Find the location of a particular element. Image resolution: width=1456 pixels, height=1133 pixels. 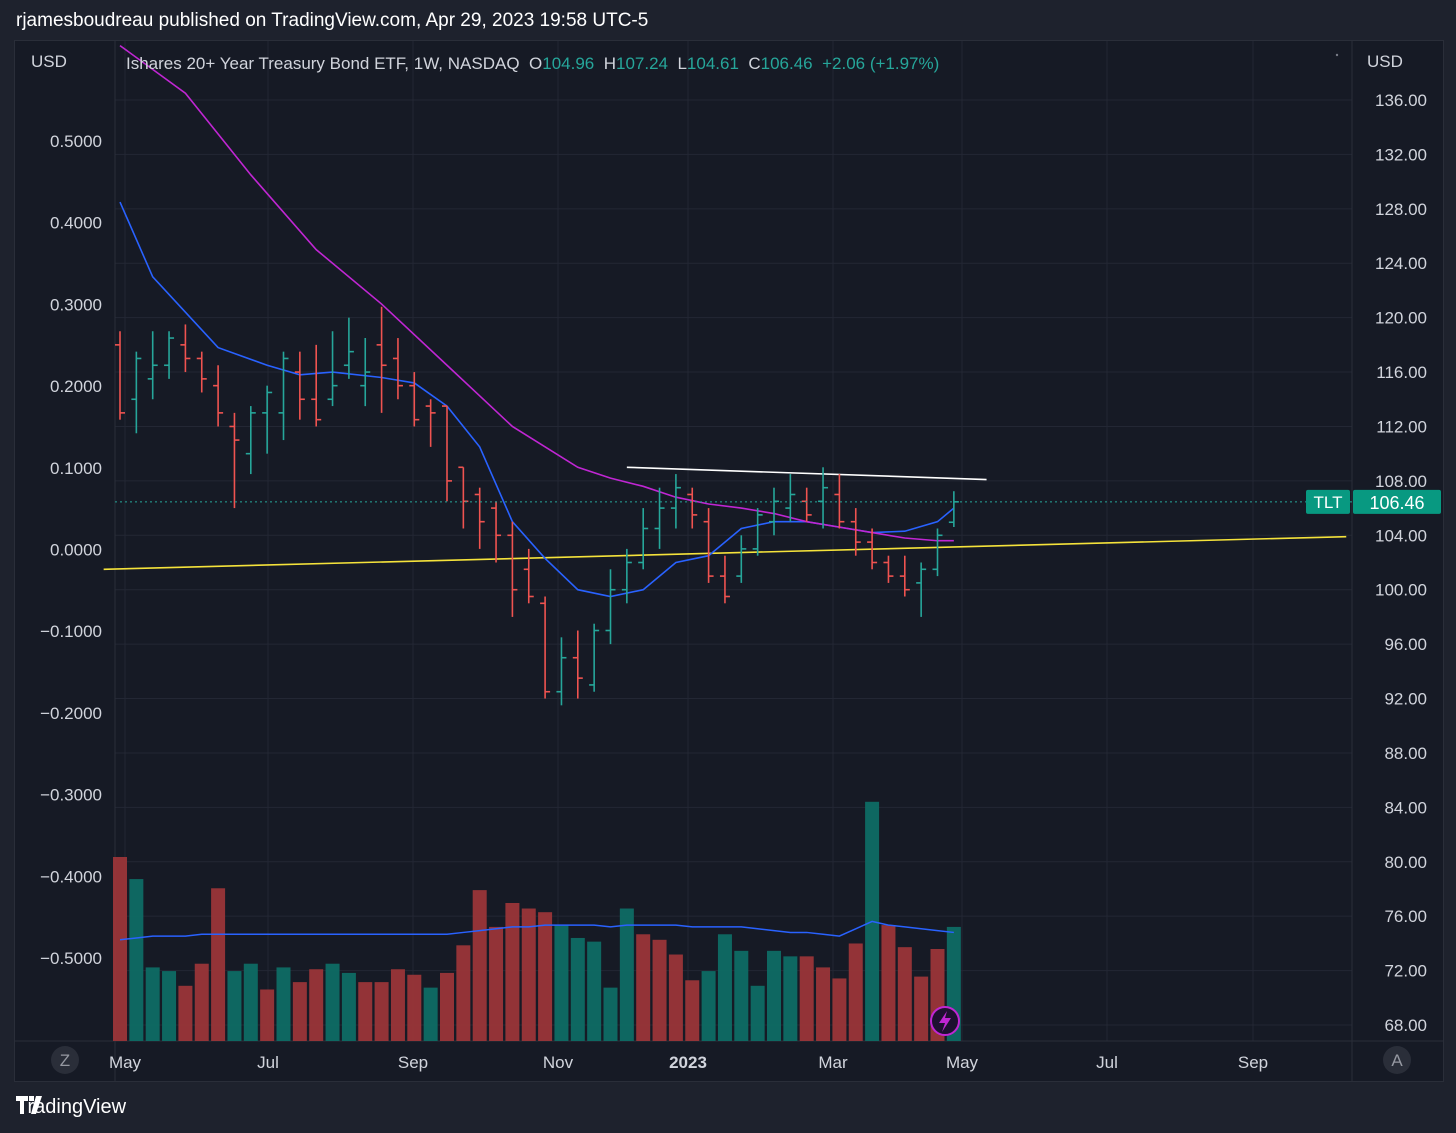

legend-high-label: H is located at coordinates (609, 63).